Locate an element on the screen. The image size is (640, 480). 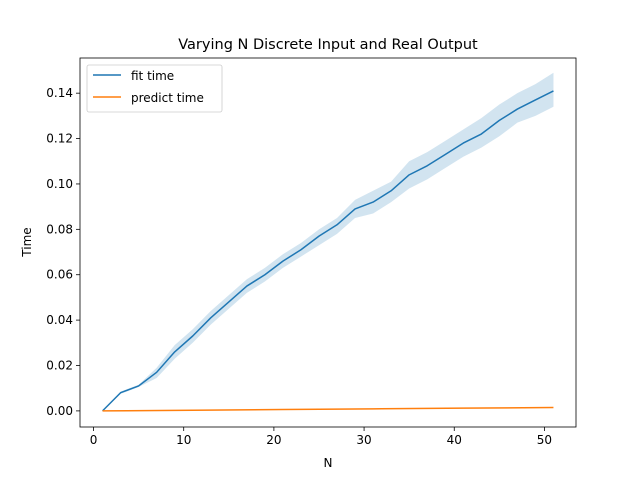
x-tick-label: 20 is located at coordinates (273, 440).